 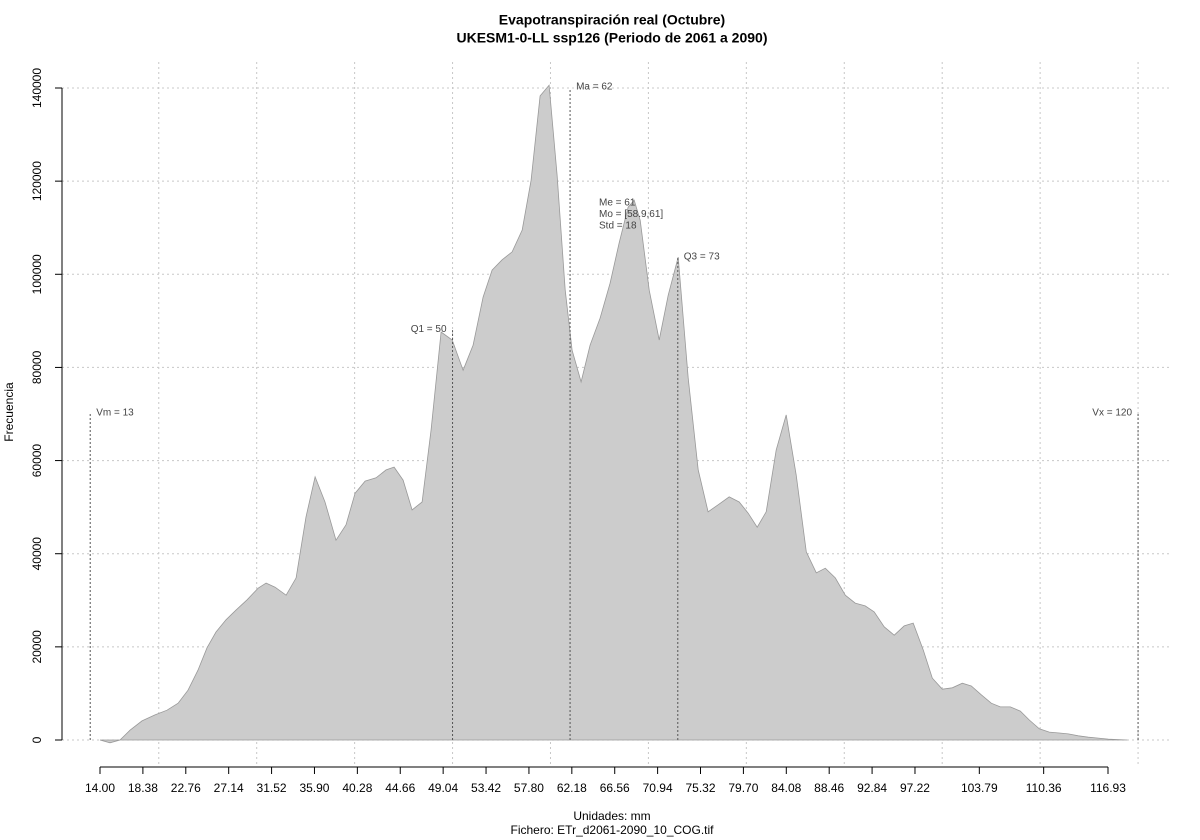 What do you see at coordinates (658, 788) in the screenshot?
I see `x-tick-label: 70.94` at bounding box center [658, 788].